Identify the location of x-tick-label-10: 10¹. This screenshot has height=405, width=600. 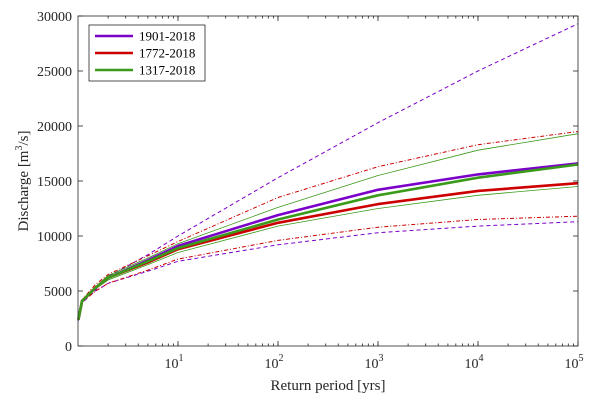
(174, 362).